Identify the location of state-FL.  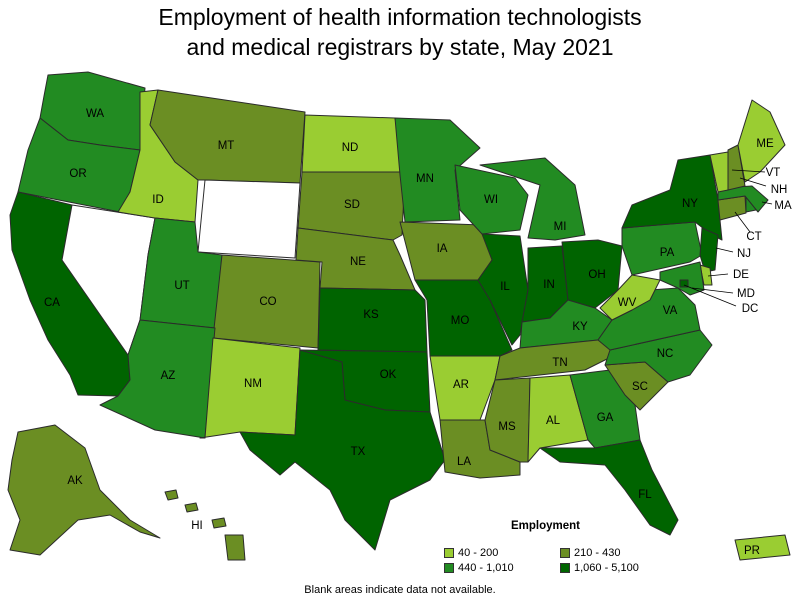
(609, 487).